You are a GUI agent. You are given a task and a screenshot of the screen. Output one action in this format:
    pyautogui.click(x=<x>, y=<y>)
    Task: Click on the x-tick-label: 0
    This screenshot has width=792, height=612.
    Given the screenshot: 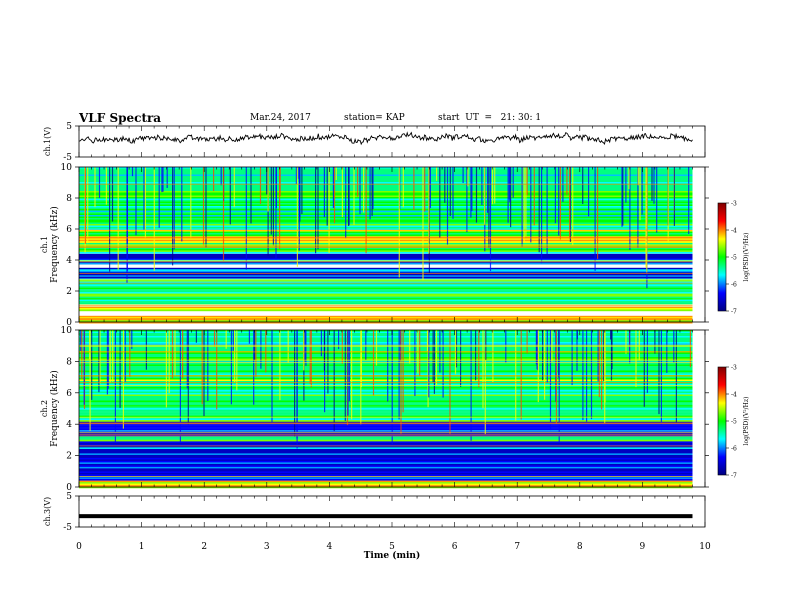 What is the action you would take?
    pyautogui.click(x=79, y=547)
    